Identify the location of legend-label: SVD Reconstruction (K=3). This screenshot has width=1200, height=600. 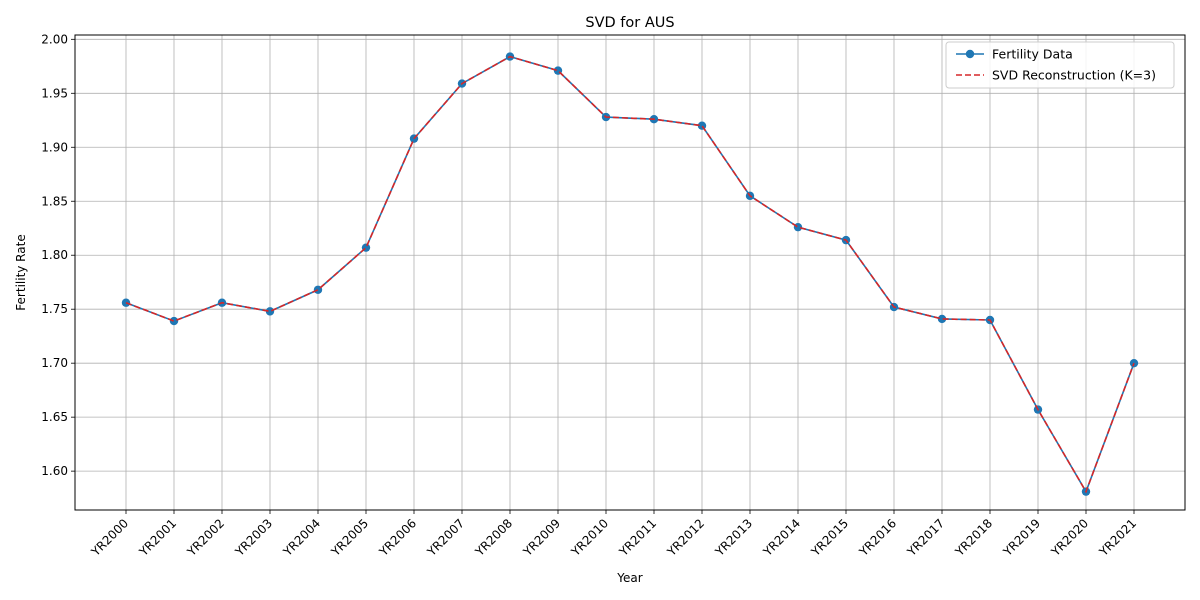
(1074, 75).